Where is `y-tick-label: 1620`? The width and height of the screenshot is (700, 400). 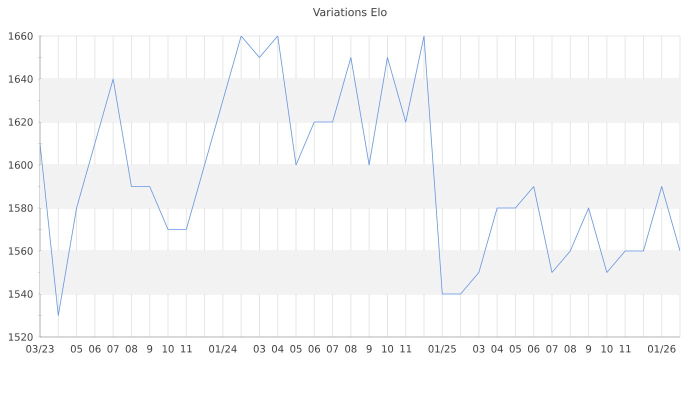 y-tick-label: 1620 is located at coordinates (20, 122).